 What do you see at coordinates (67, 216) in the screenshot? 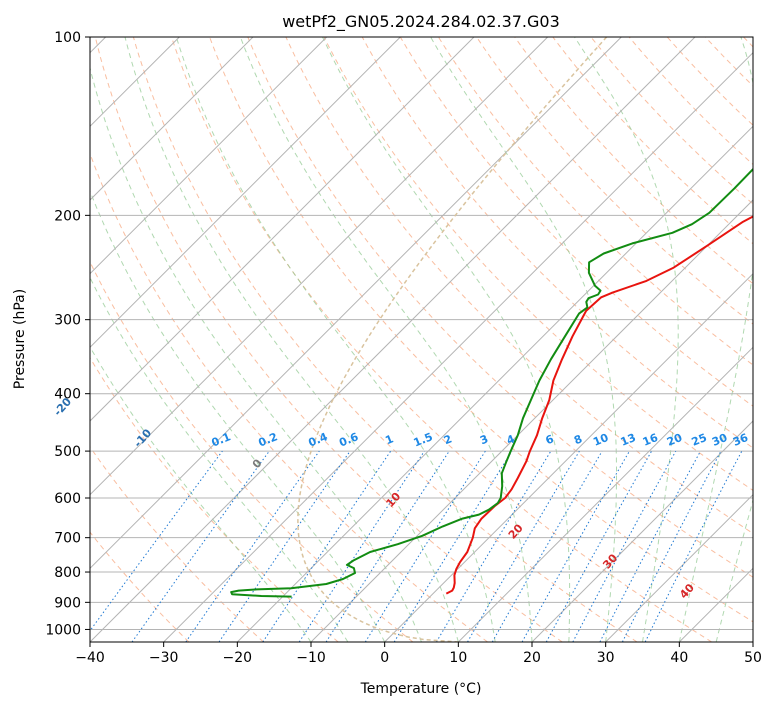
I see `y-tick-label: 200` at bounding box center [67, 216].